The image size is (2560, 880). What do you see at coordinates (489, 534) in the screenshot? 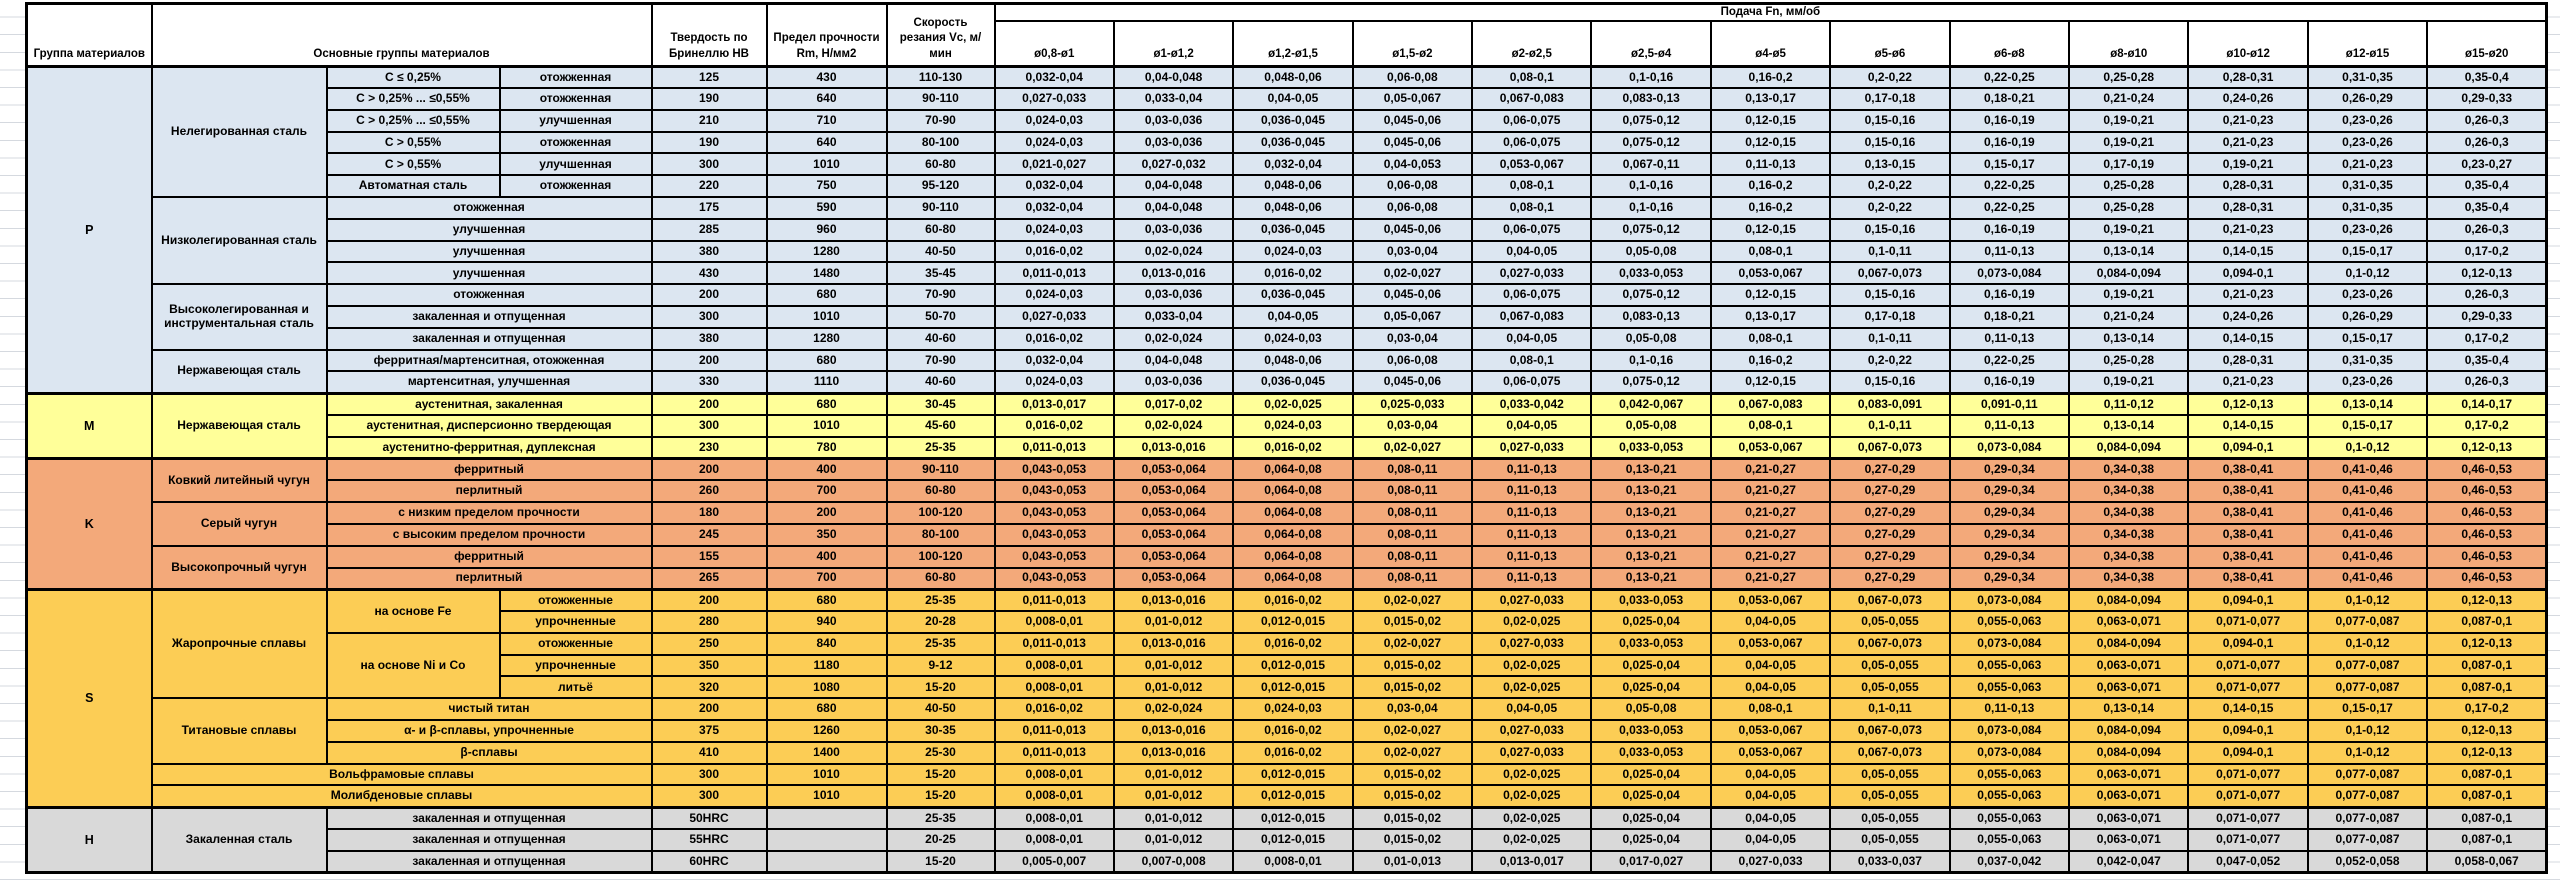
I see `material-cell: с высоким пределом прочности` at bounding box center [489, 534].